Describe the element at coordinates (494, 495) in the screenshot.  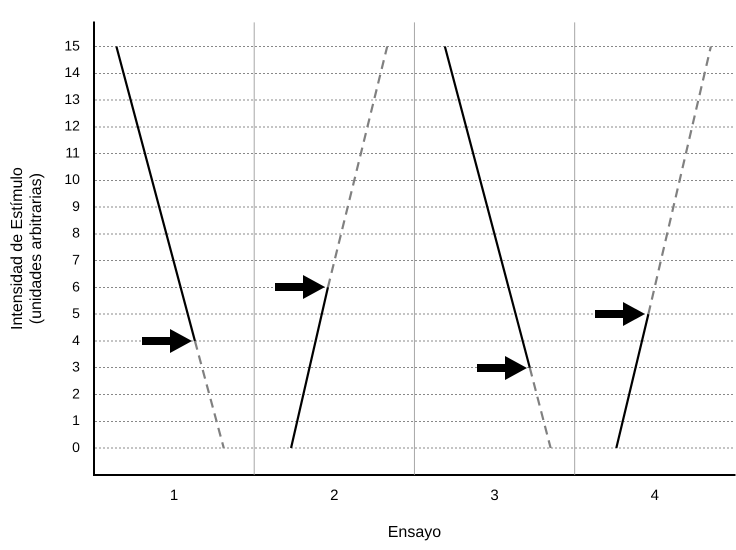
I see `x-tick-label: 3` at that location.